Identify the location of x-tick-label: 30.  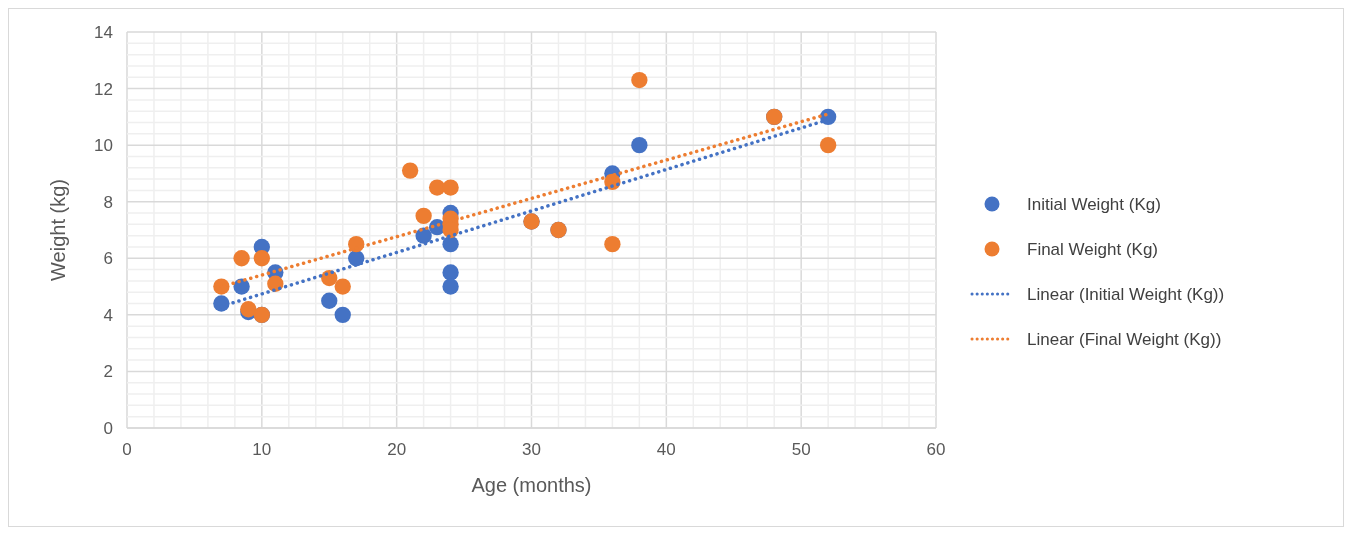
(531, 449).